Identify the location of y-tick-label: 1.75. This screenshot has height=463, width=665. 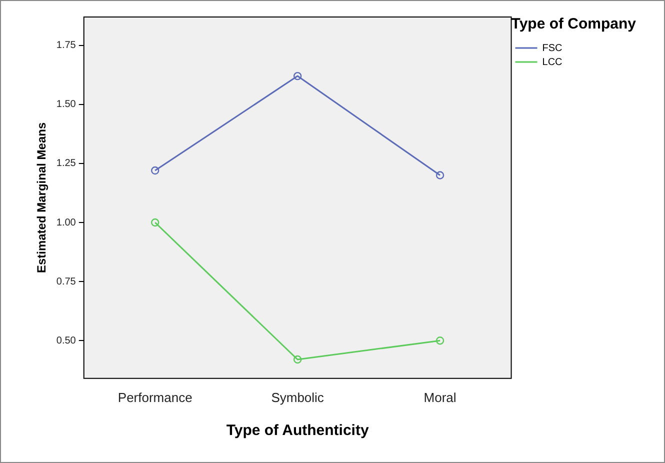
(66, 46).